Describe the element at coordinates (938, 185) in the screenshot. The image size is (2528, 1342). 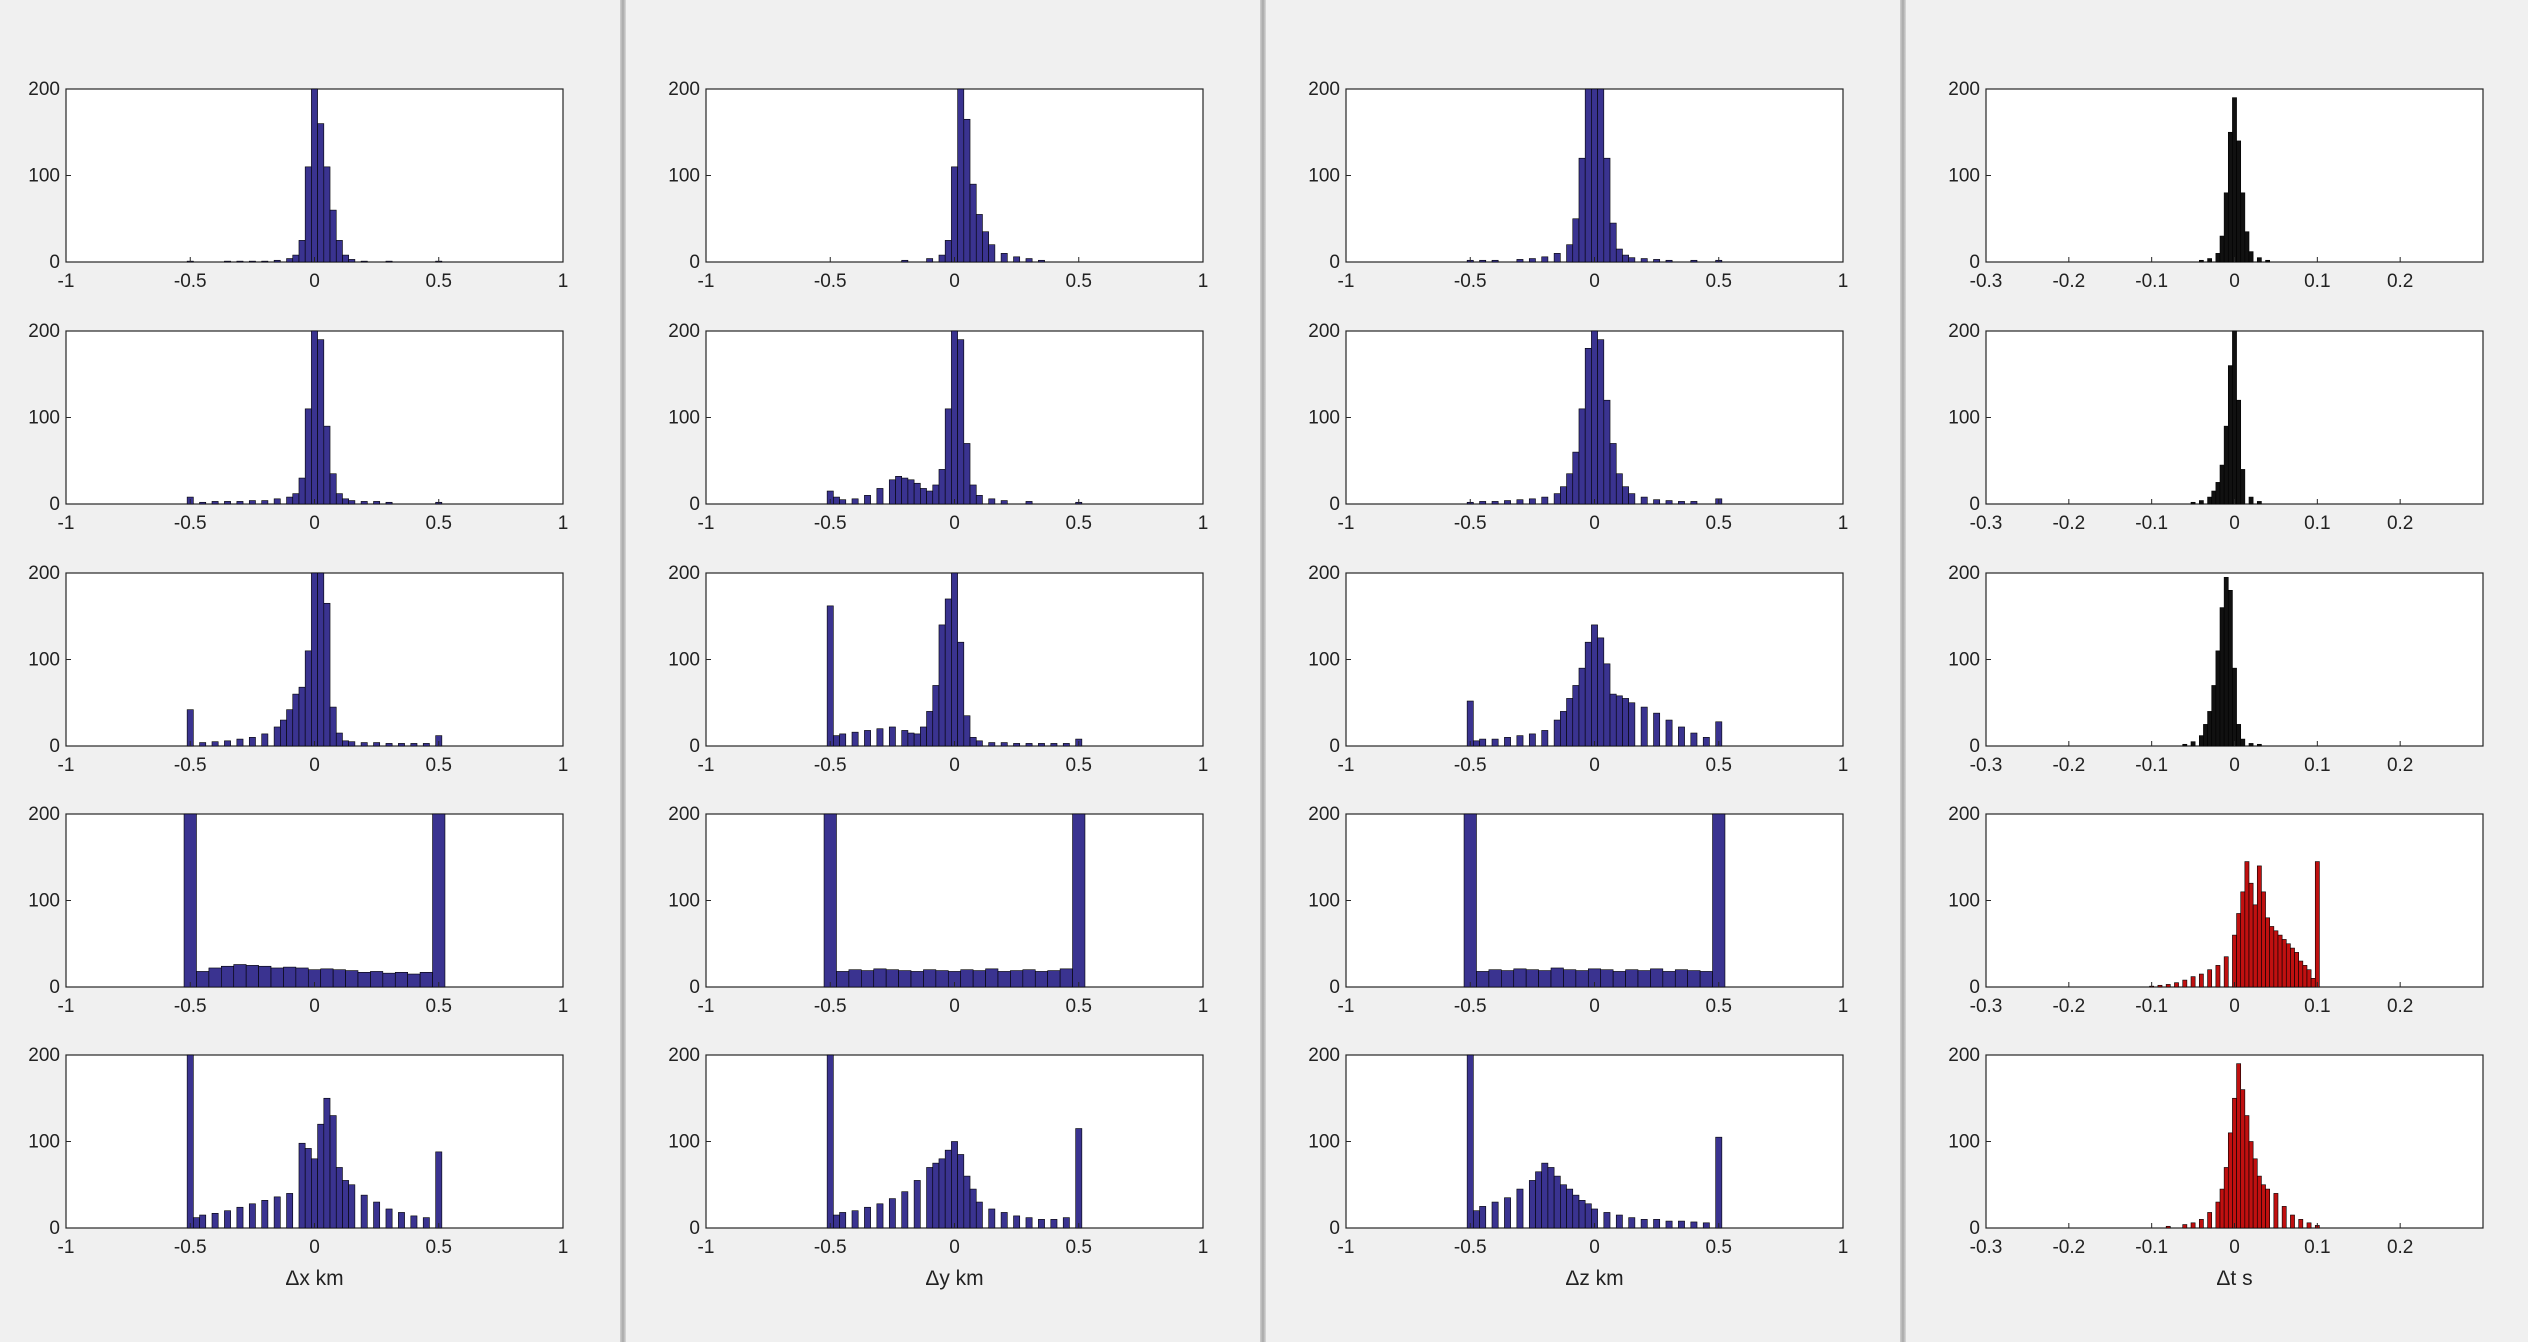
I see `histogram-2-1: -1 -0.5 0 0.5 1 0 100 200` at that location.